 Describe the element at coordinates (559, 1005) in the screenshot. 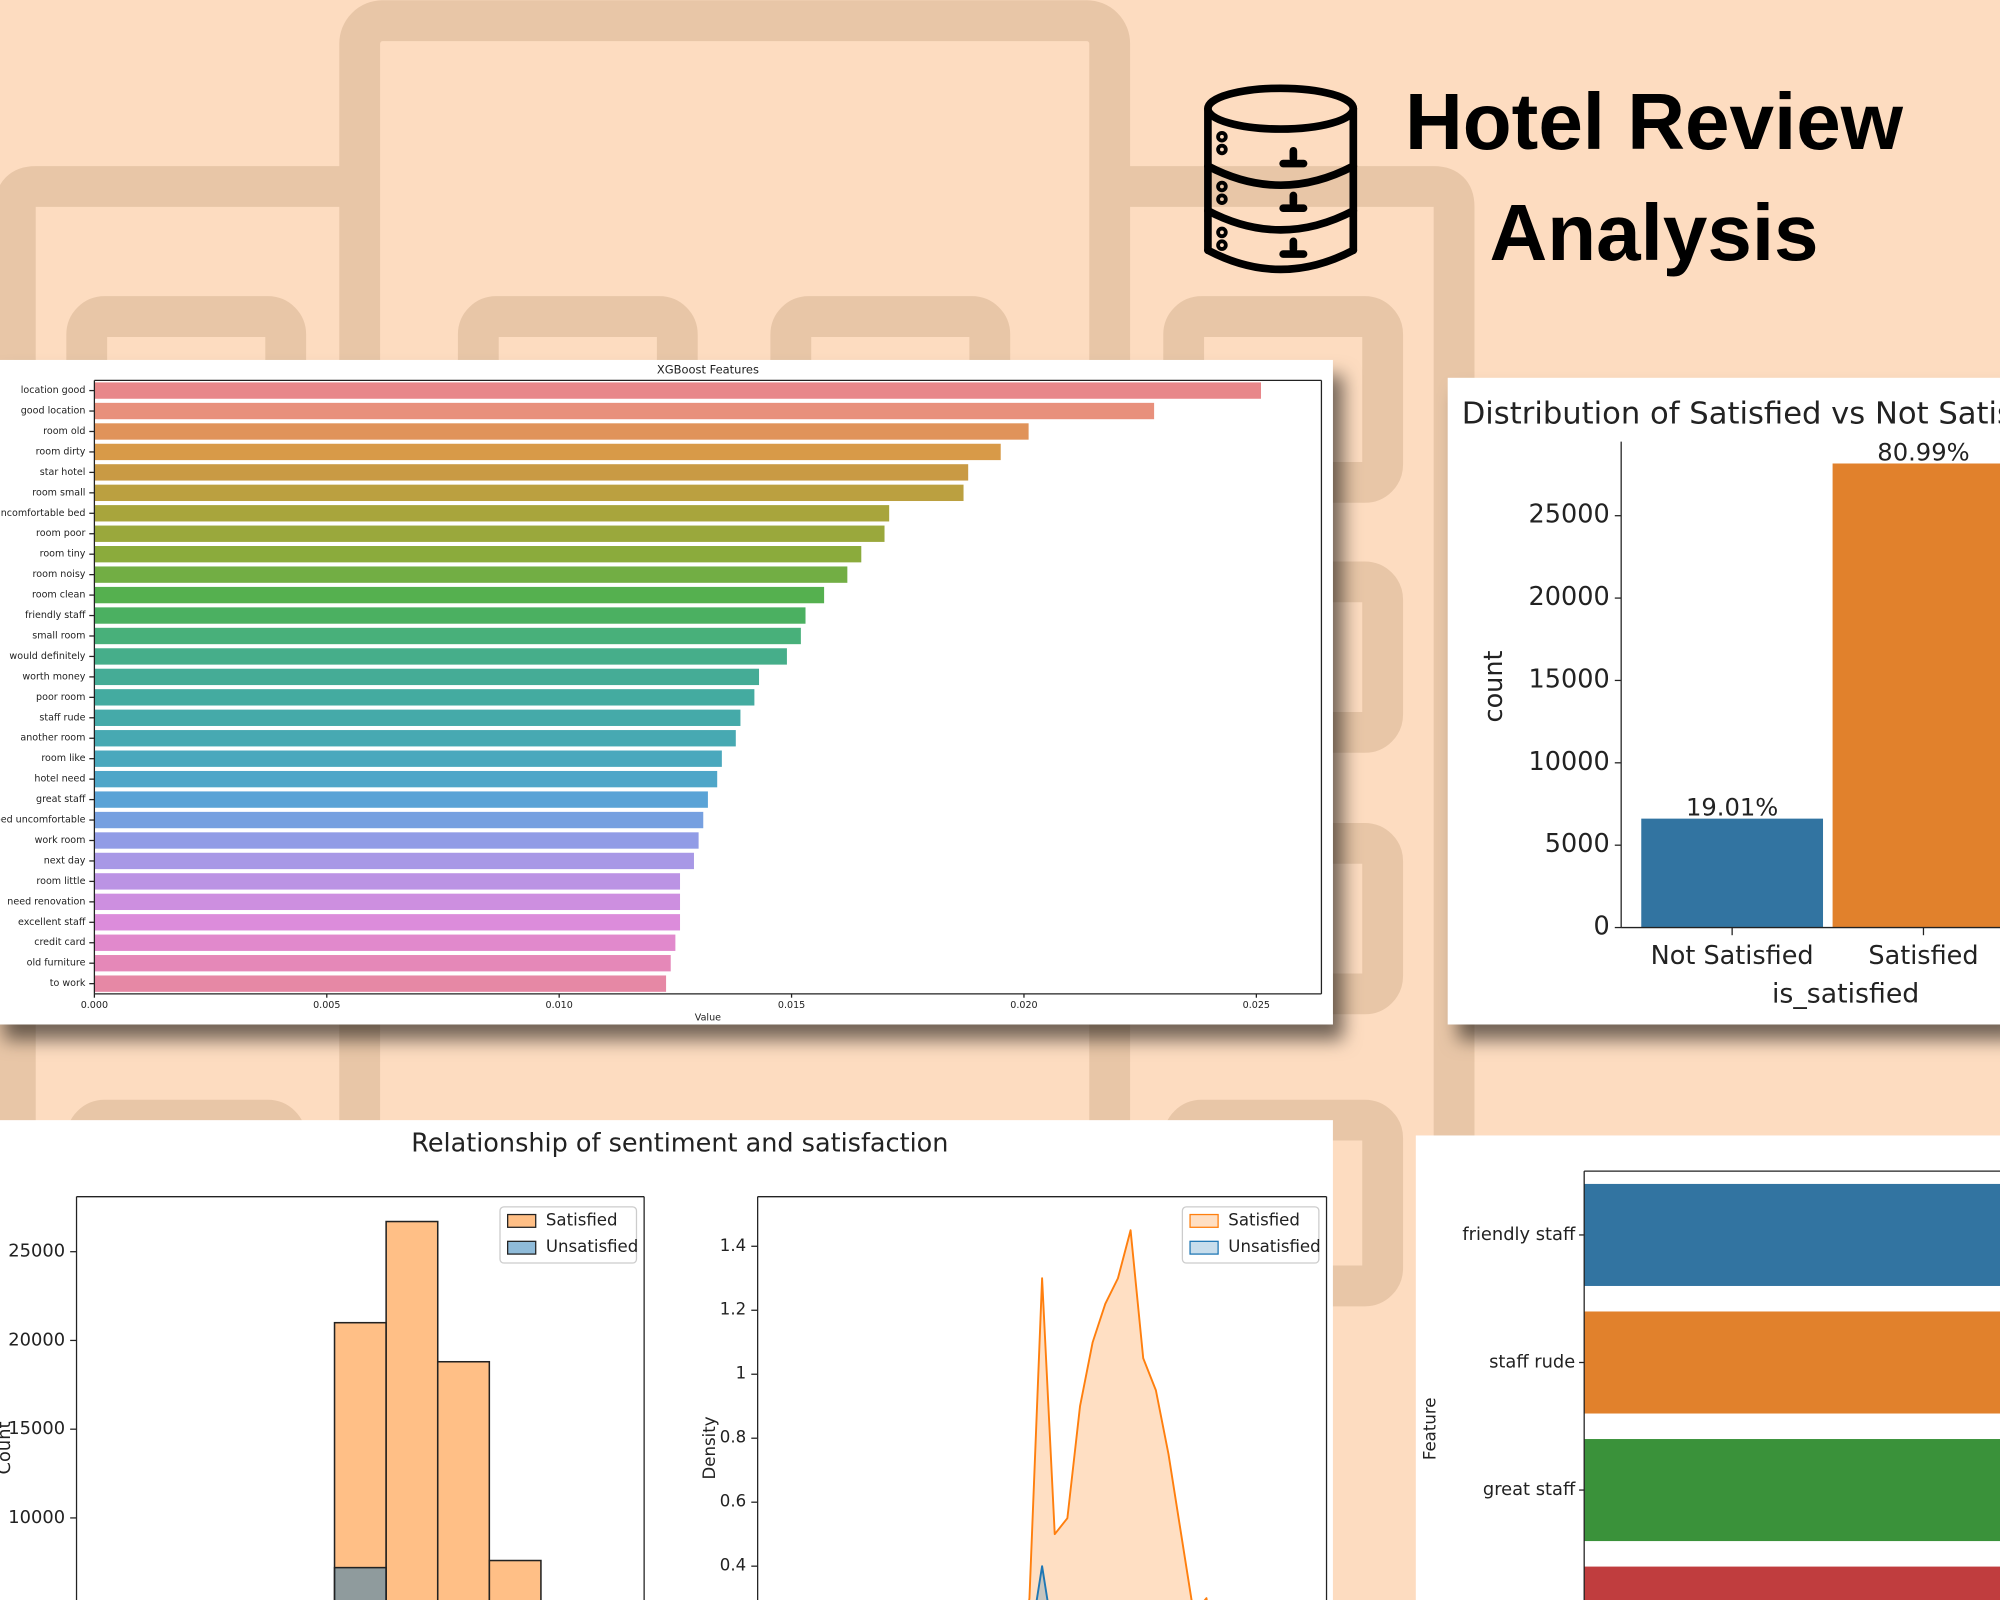

I see `x-tick-label: 0.010` at that location.